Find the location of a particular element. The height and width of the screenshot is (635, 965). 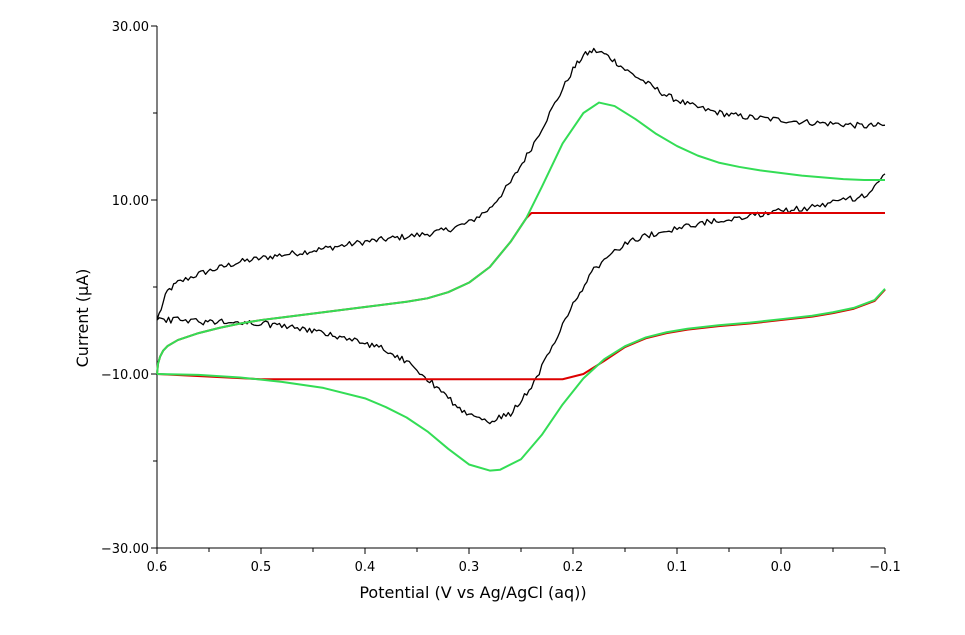

series-2-branch-2-line is located at coordinates (521, 334).